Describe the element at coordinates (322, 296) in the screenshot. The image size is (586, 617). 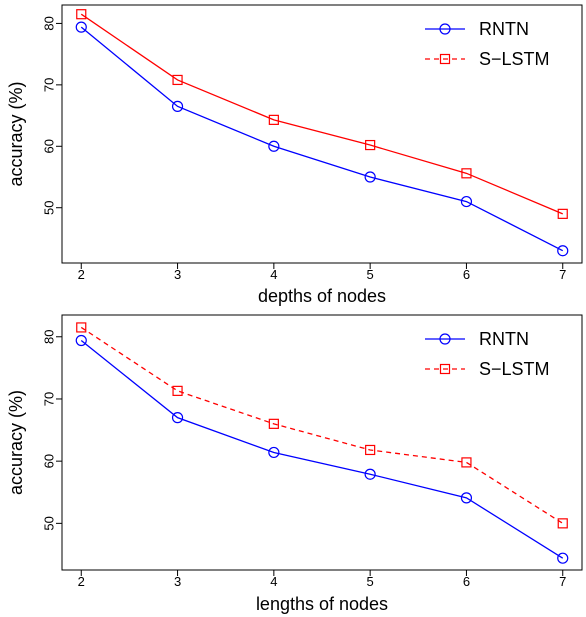
I see `x-axis-label: depths of nodes` at that location.